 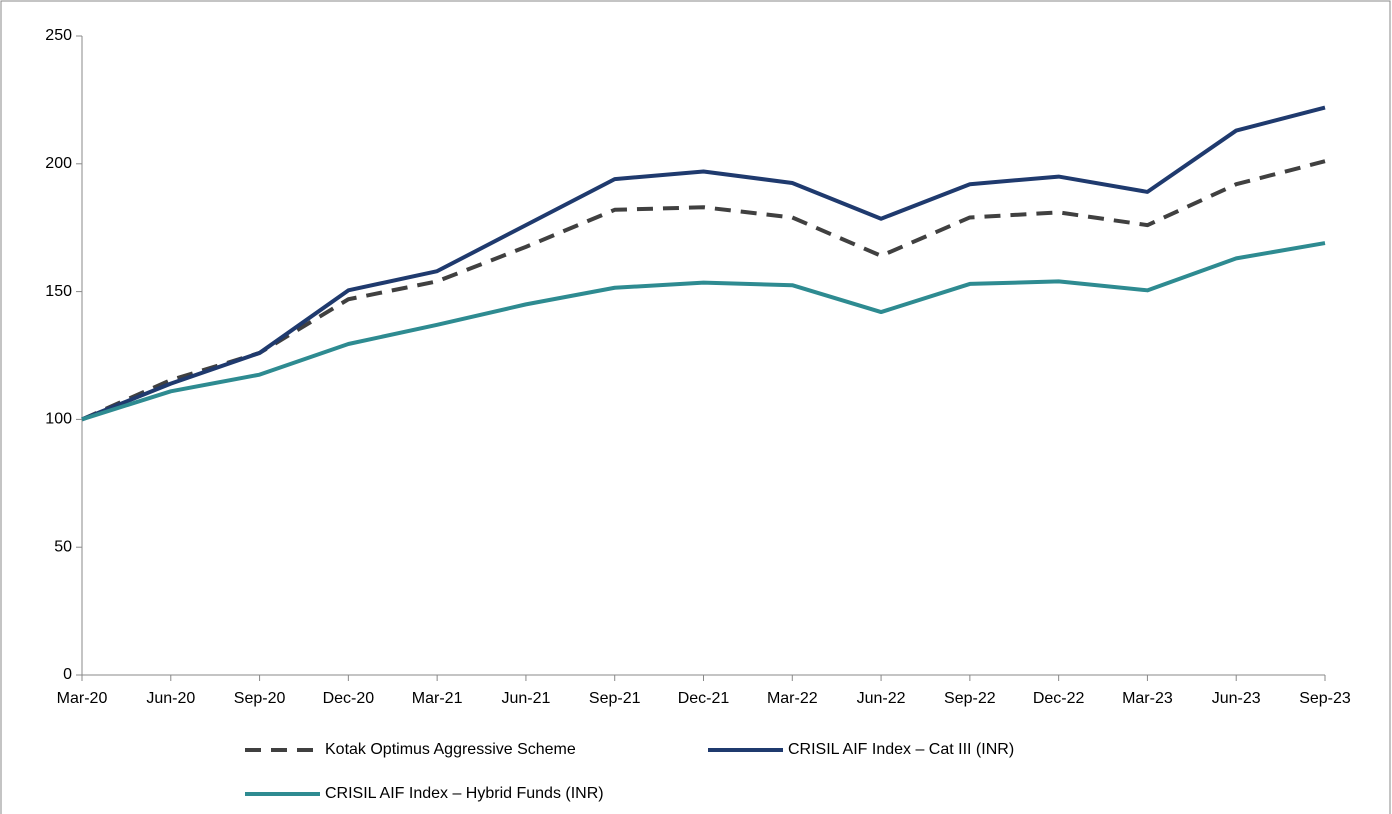 I want to click on x-tick-label: Dec-20, so click(x=349, y=698).